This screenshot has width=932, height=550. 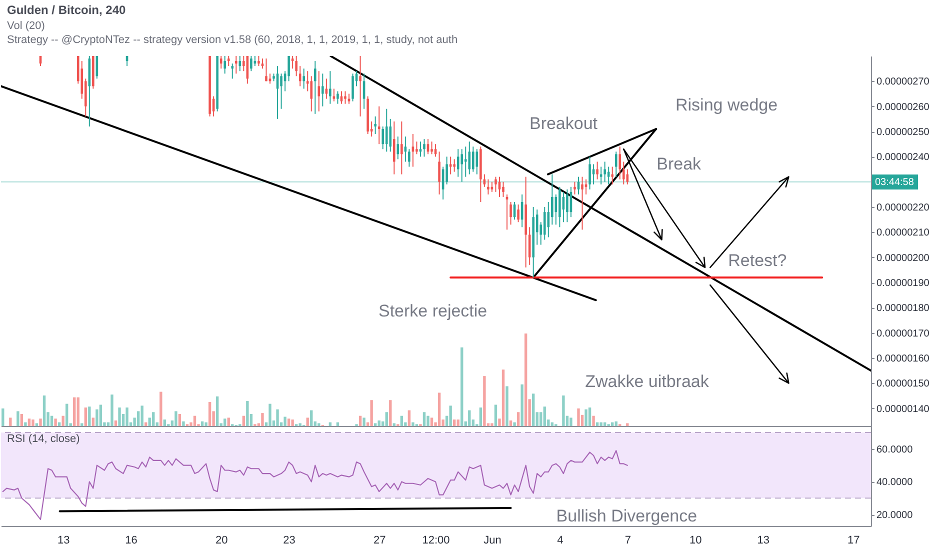 What do you see at coordinates (43, 439) in the screenshot?
I see `text: RSI (14, close)` at bounding box center [43, 439].